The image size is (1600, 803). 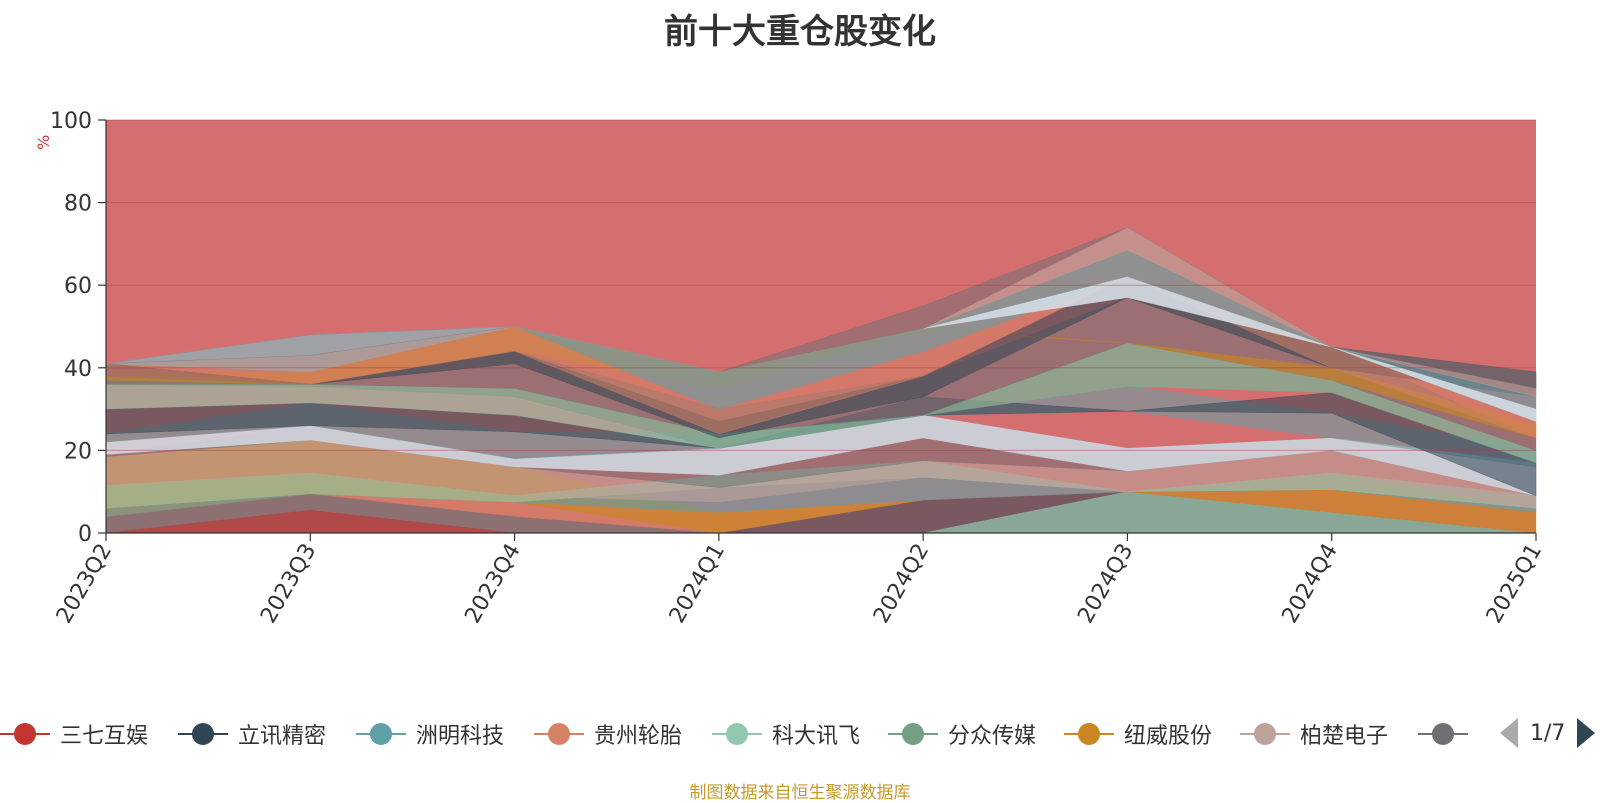 I want to click on legend-item: 柏楚电子, so click(x=1314, y=734).